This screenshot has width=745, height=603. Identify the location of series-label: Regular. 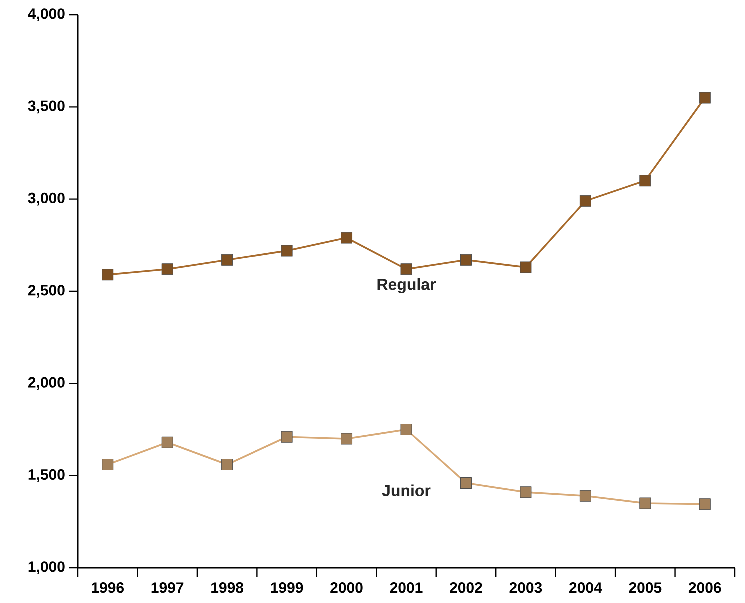
(407, 286).